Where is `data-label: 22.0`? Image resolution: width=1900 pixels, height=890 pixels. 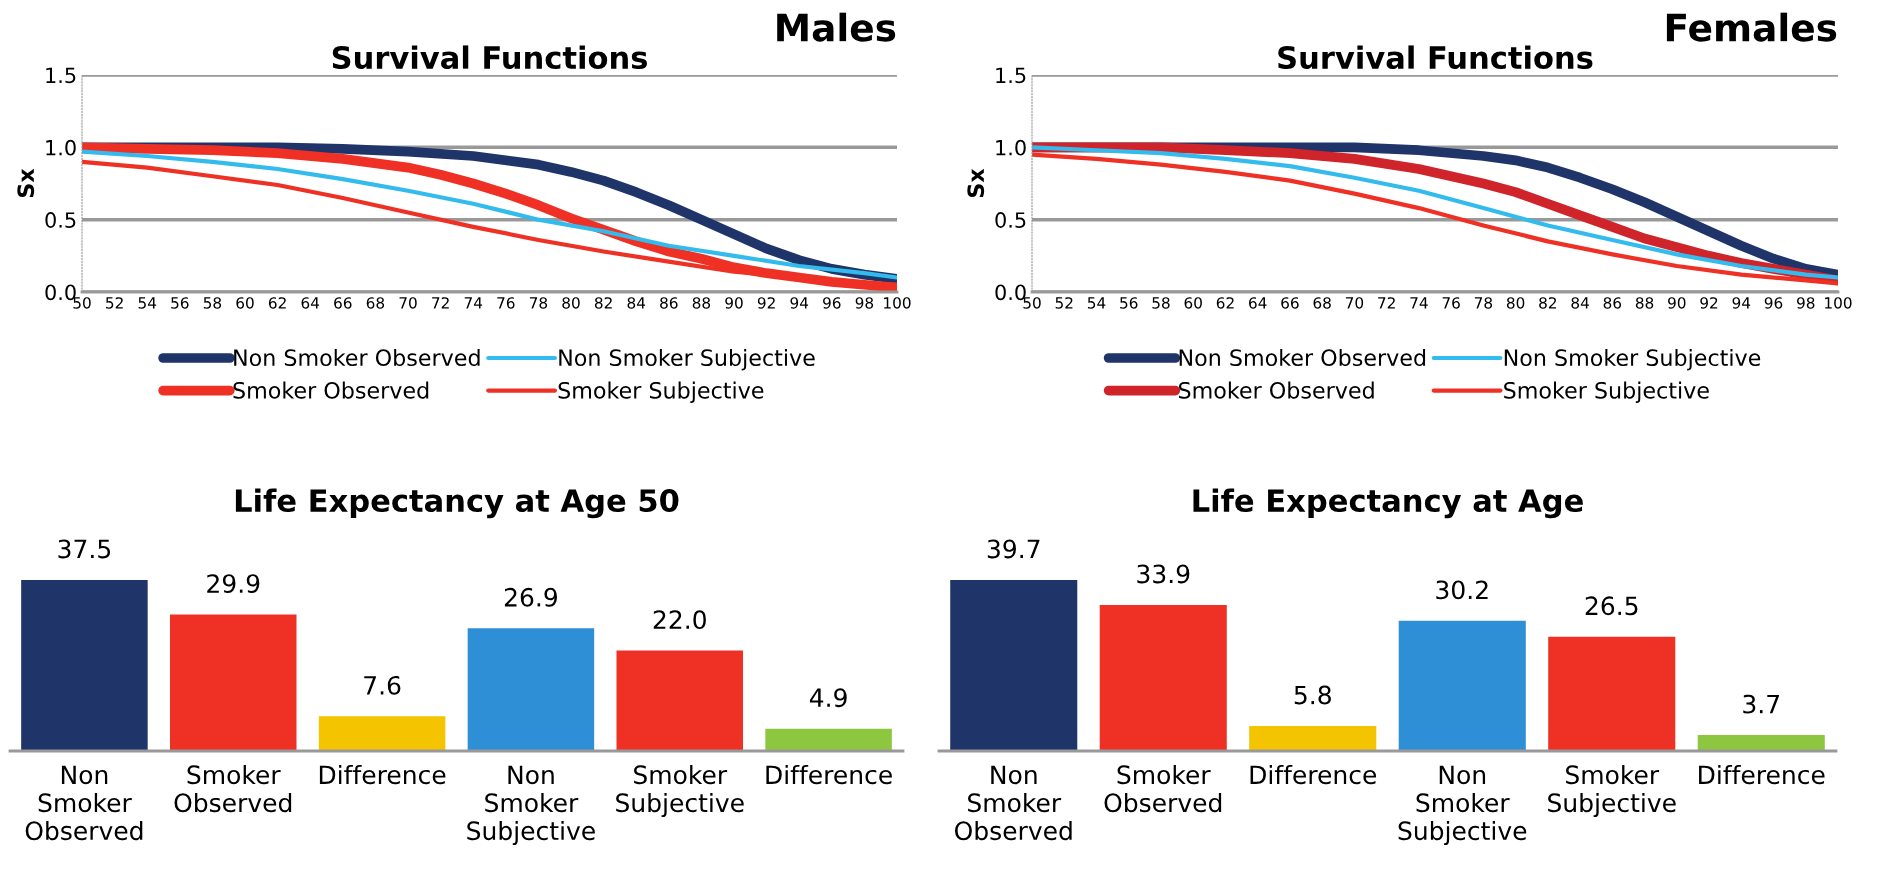 data-label: 22.0 is located at coordinates (679, 620).